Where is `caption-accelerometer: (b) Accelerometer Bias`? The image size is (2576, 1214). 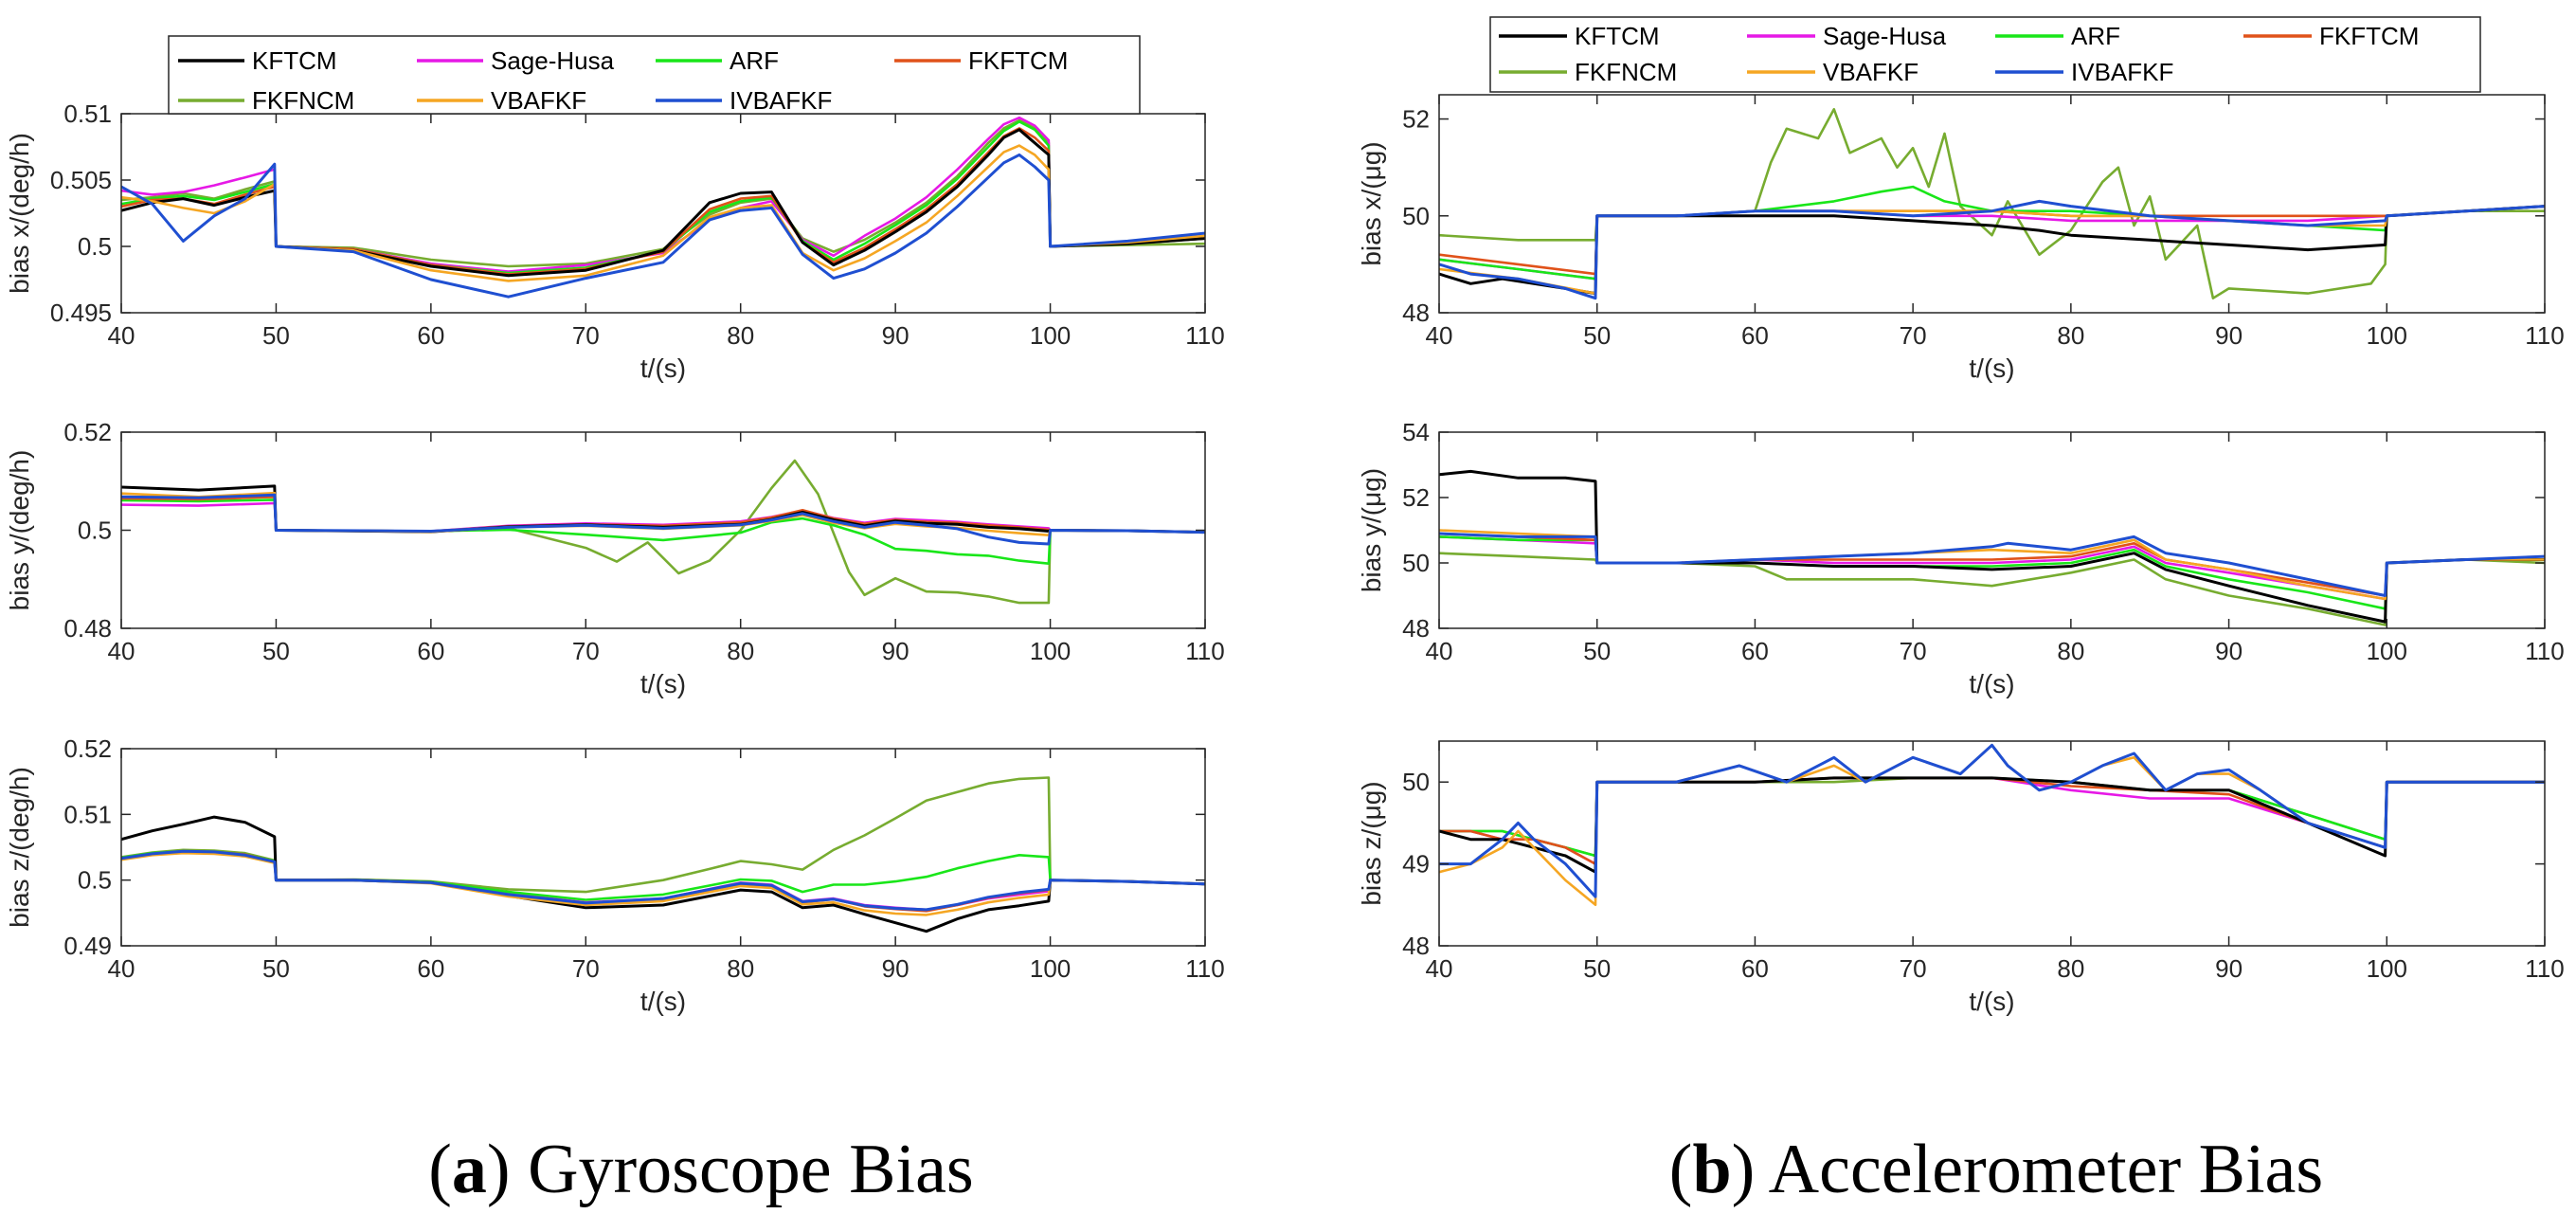 caption-accelerometer: (b) Accelerometer Bias is located at coordinates (1996, 1170).